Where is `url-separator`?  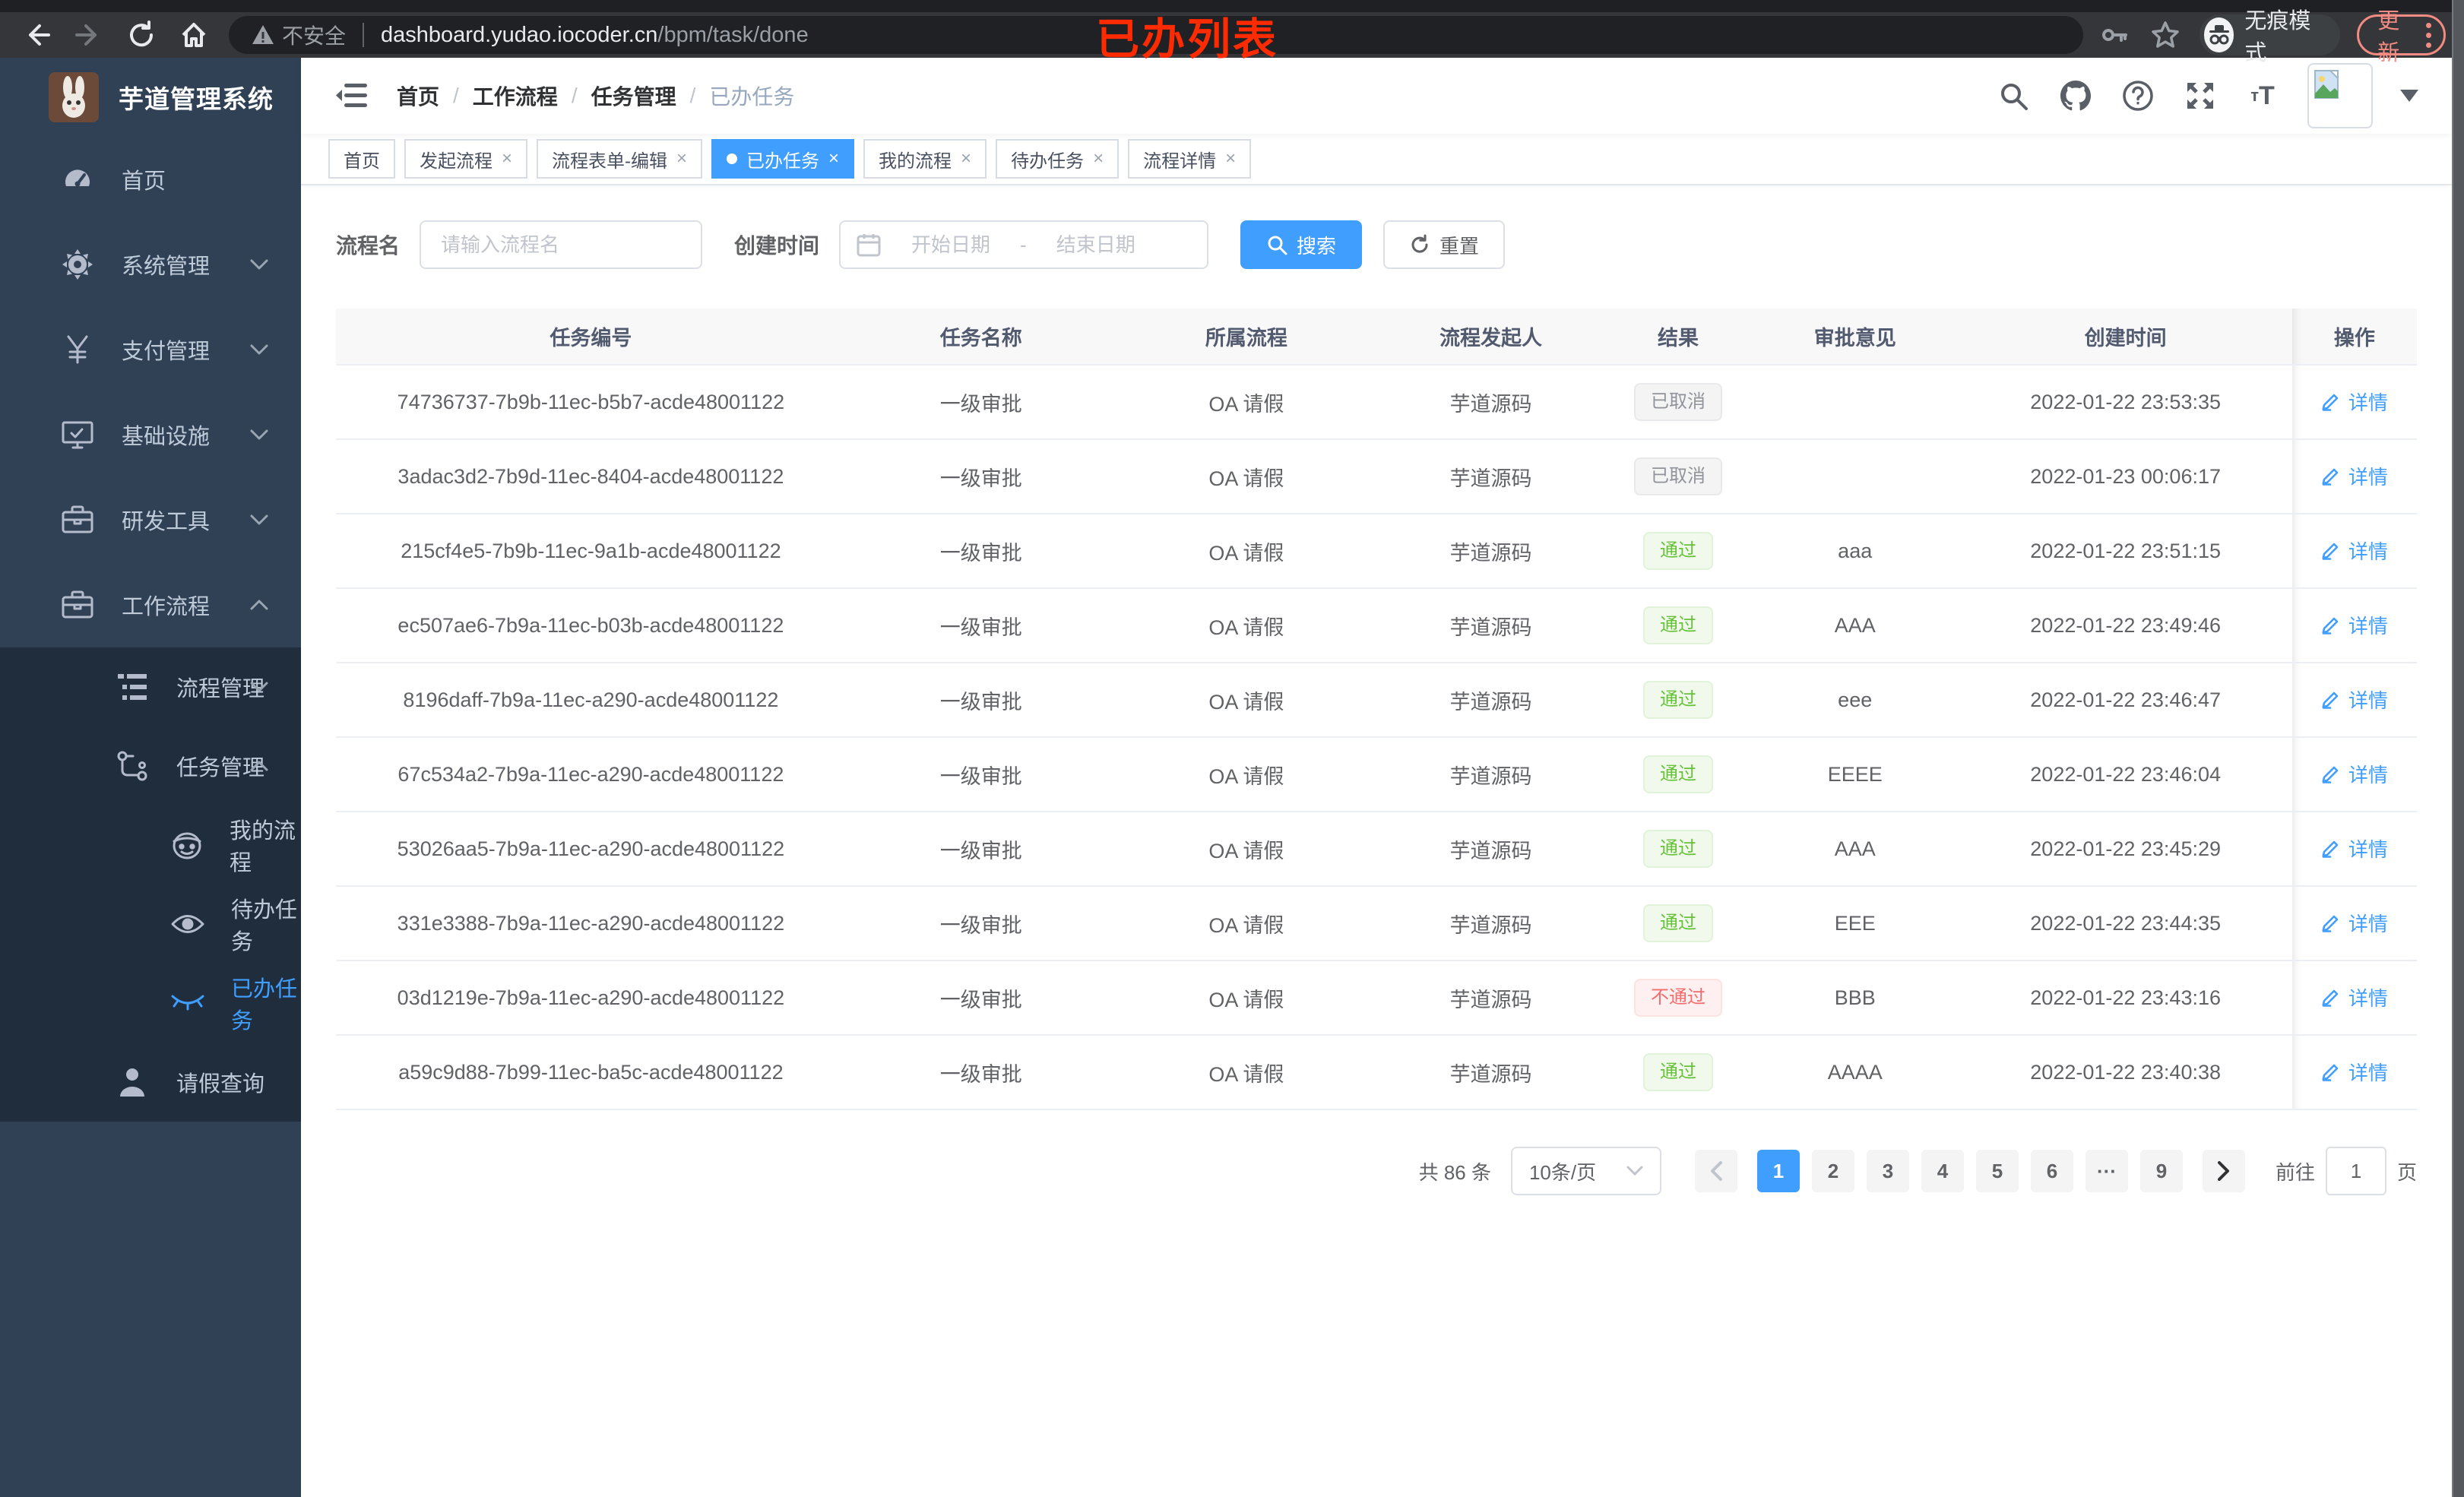
url-separator is located at coordinates (364, 35).